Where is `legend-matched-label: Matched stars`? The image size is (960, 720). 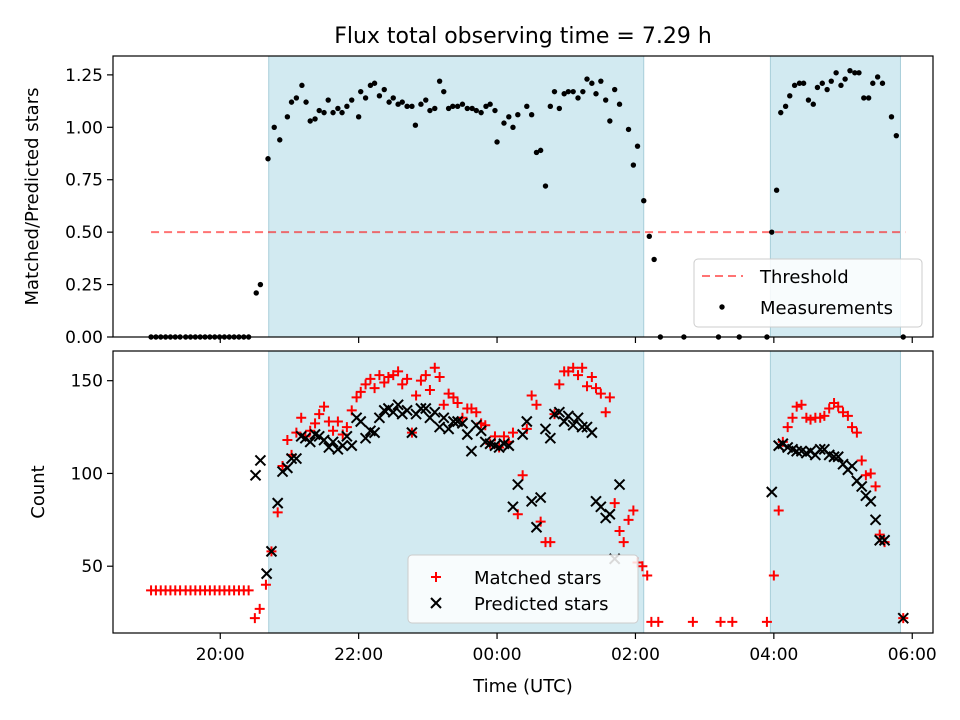 legend-matched-label: Matched stars is located at coordinates (537, 578).